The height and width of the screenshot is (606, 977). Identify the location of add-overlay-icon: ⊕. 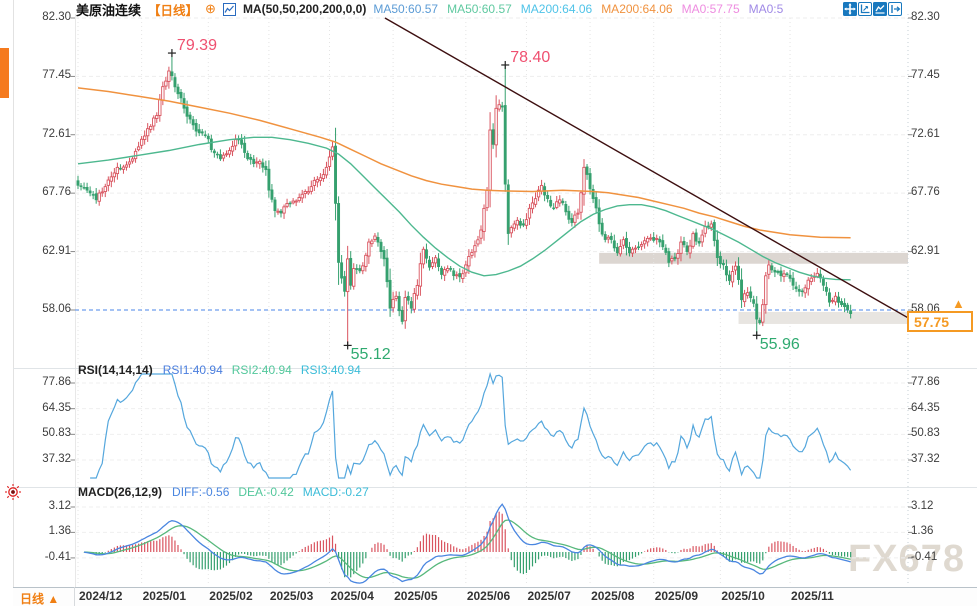
(210, 8).